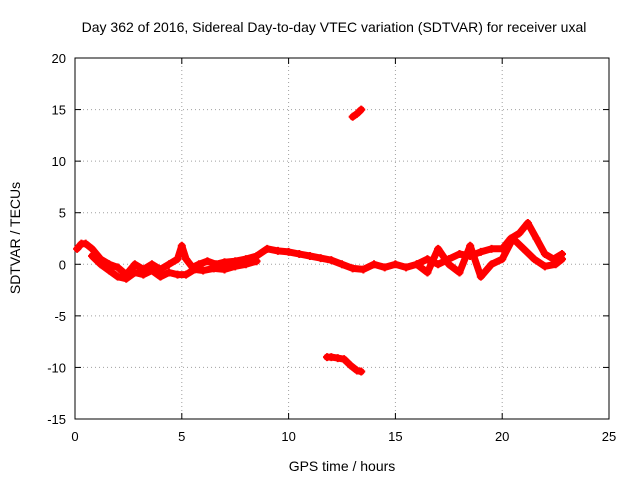 The width and height of the screenshot is (640, 480). What do you see at coordinates (60, 316) in the screenshot?
I see `y-tick-label: -5` at bounding box center [60, 316].